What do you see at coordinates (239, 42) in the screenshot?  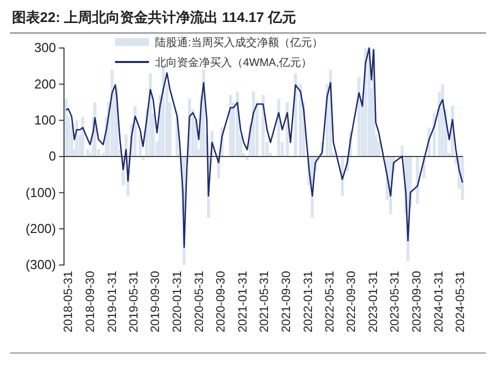 I see `legend-label: 陆股通:当周买入成交净额（亿元）` at bounding box center [239, 42].